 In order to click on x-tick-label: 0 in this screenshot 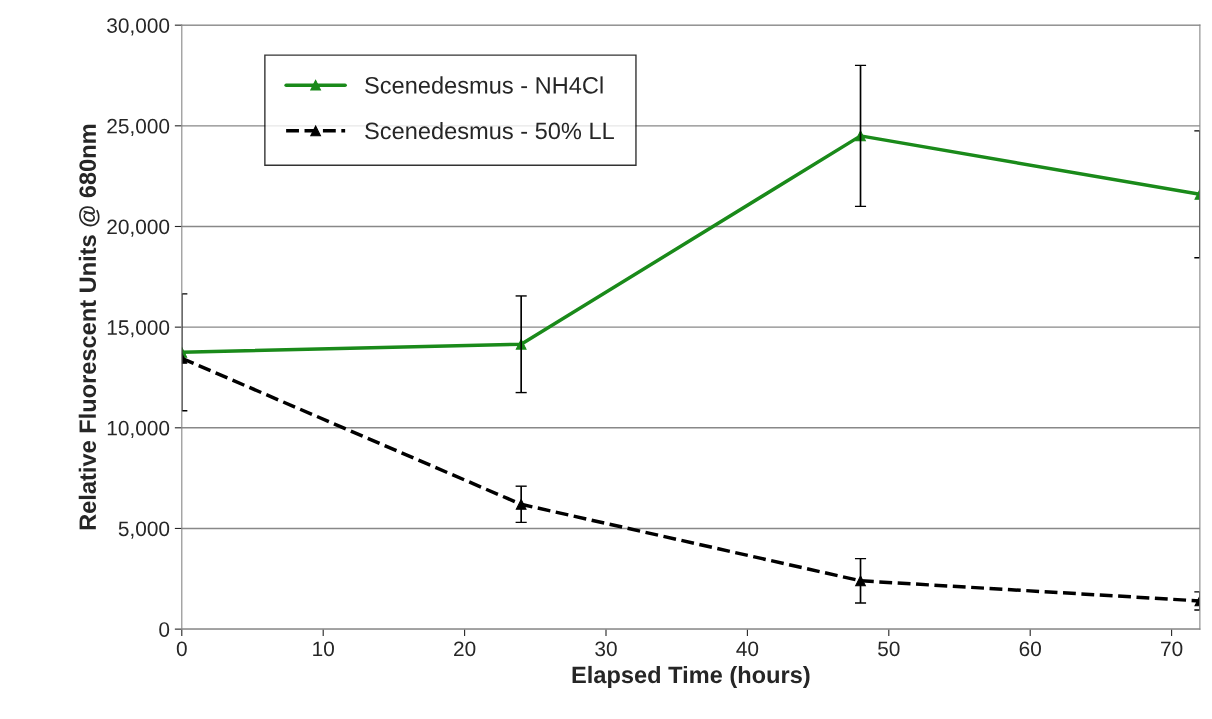, I will do `click(181, 649)`.